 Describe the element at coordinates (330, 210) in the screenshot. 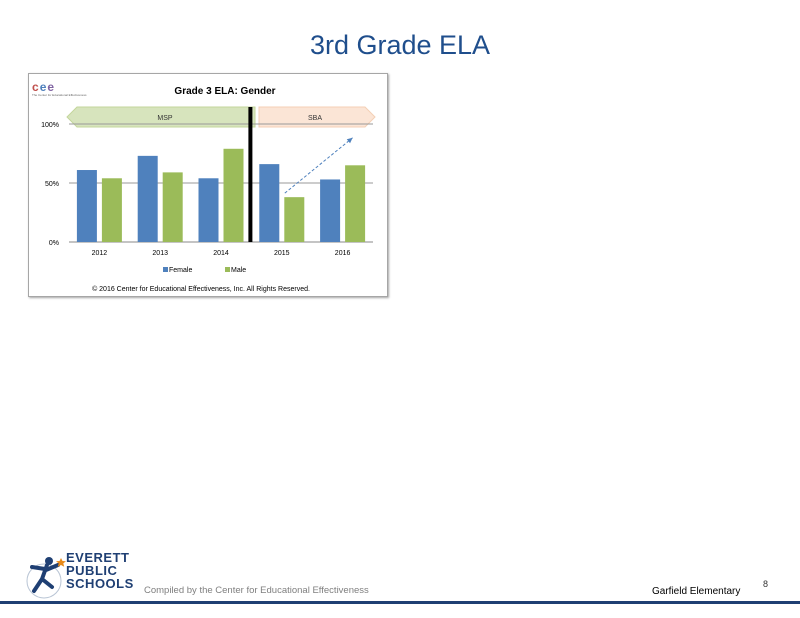

I see `bar-female-2016` at that location.